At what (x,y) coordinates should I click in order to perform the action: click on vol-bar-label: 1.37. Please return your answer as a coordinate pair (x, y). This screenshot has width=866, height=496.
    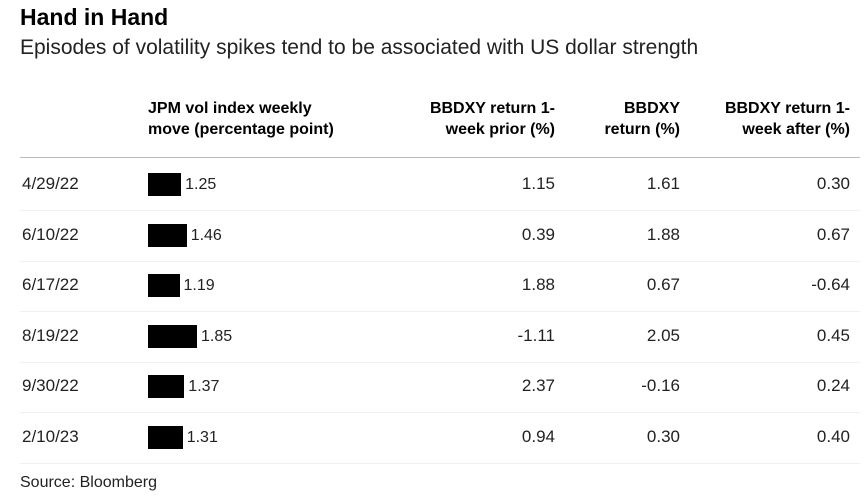
    Looking at the image, I should click on (204, 386).